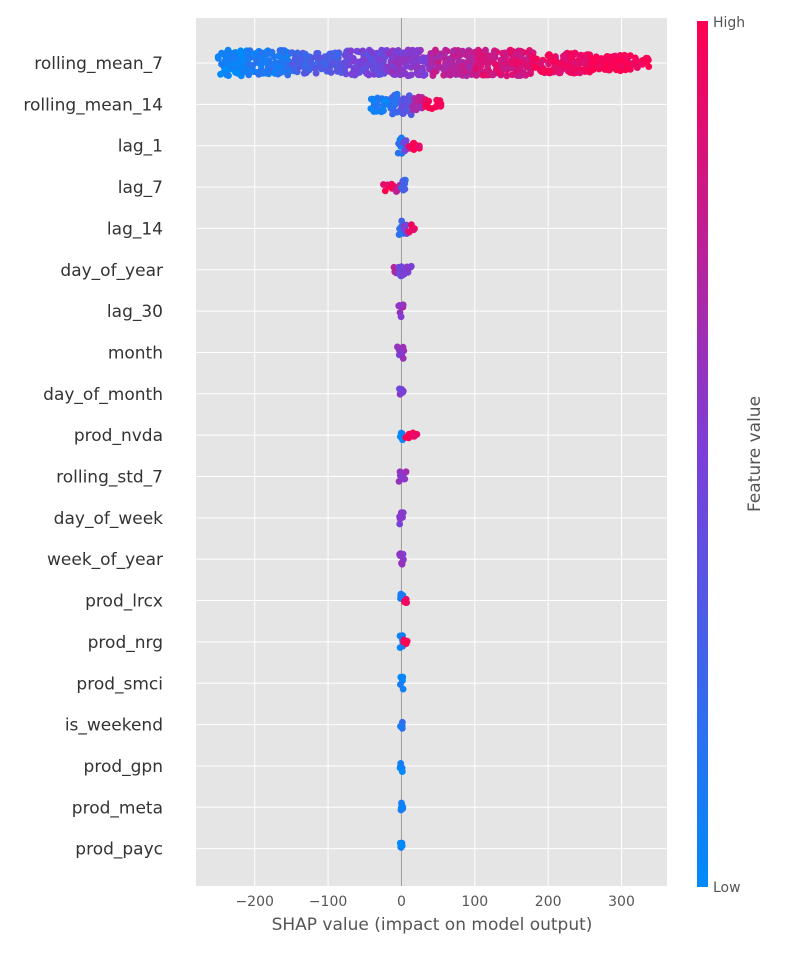  What do you see at coordinates (108, 519) in the screenshot?
I see `feature-label: day_of_week` at bounding box center [108, 519].